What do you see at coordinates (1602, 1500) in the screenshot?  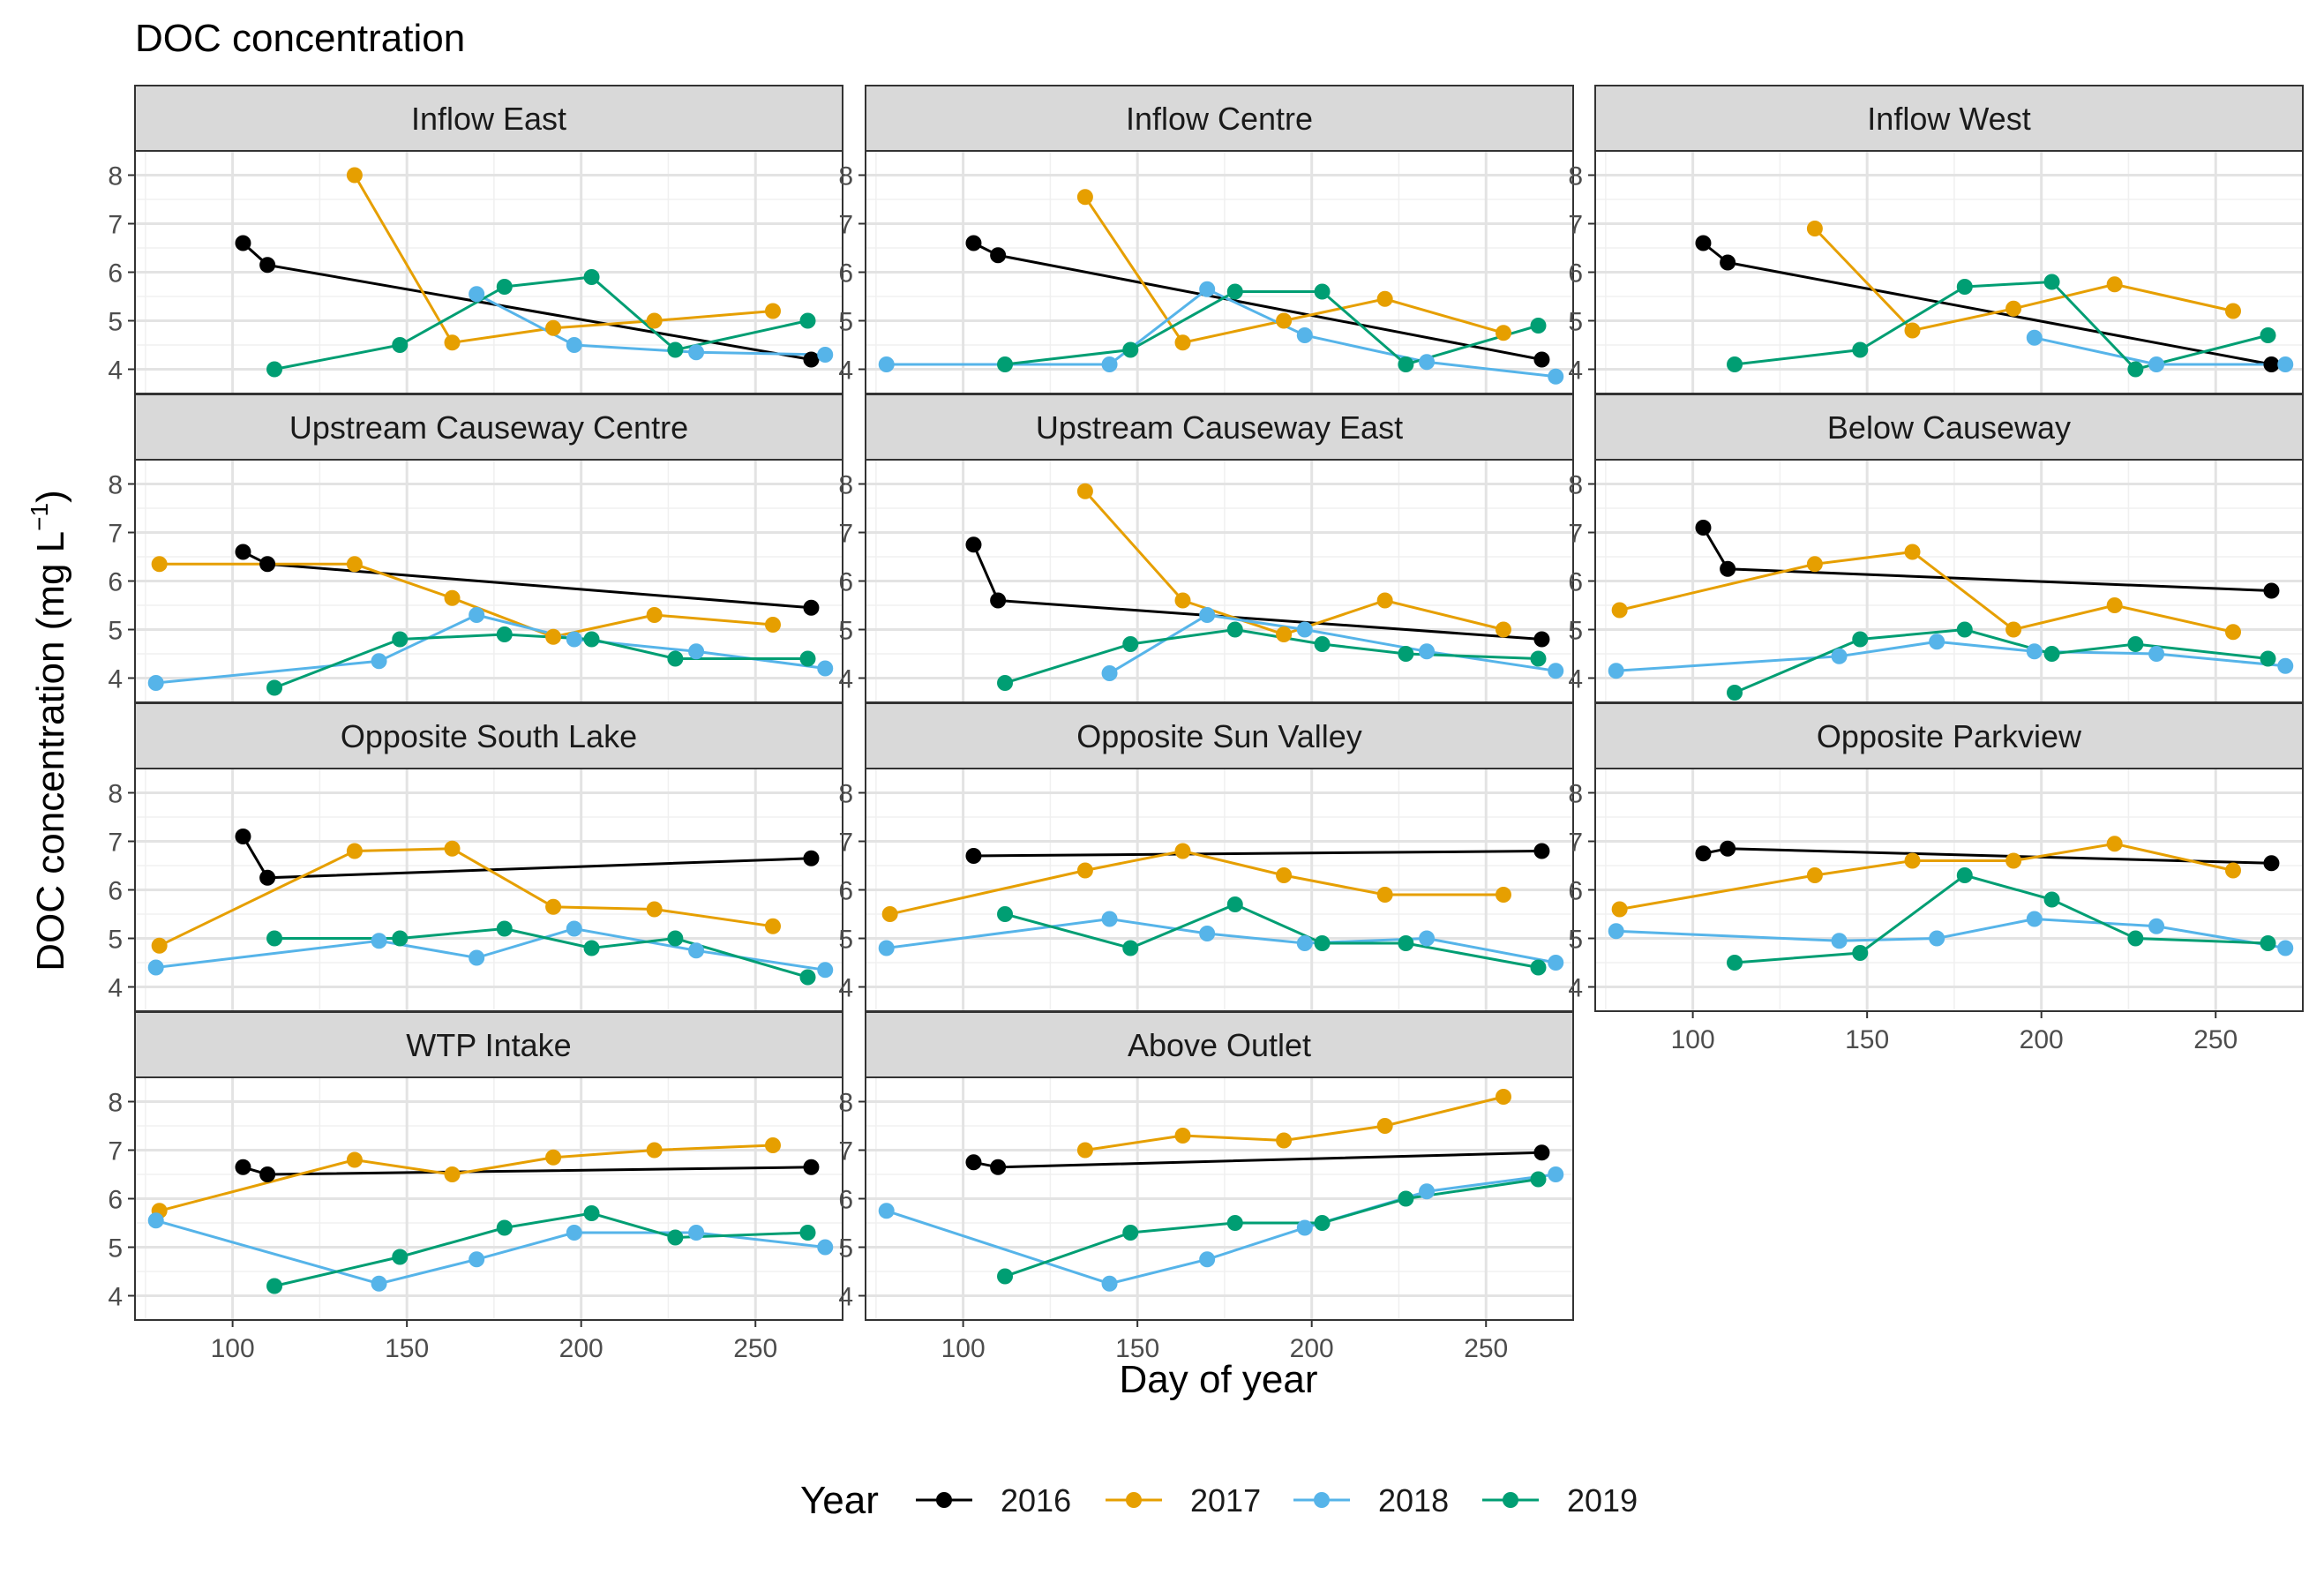 I see `legend-label: 2019` at bounding box center [1602, 1500].